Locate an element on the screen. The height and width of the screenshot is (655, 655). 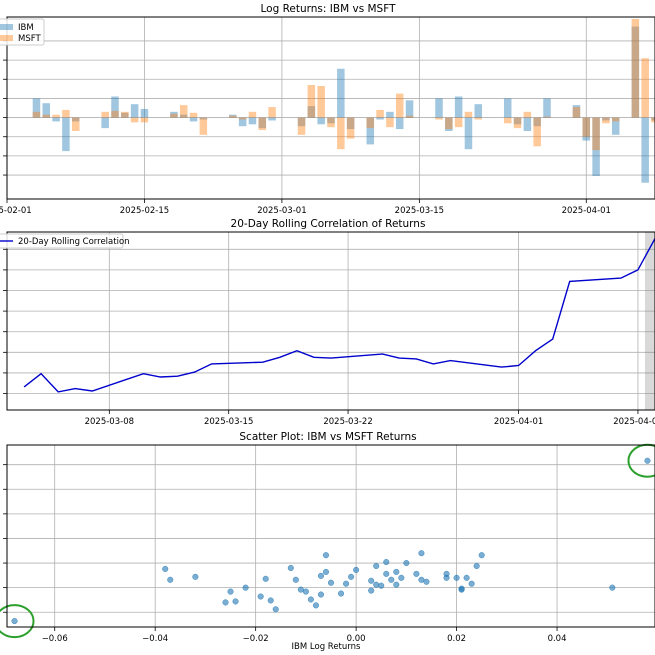
x-tick-label: −0.02 is located at coordinates (256, 639).